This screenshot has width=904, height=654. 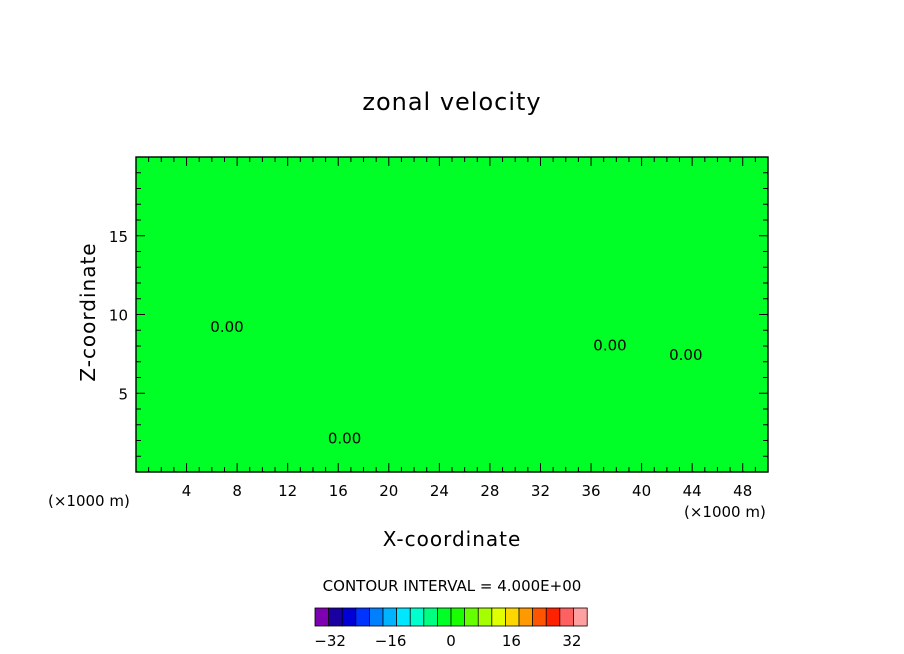 I want to click on x-tick-label: 40, so click(x=641, y=491).